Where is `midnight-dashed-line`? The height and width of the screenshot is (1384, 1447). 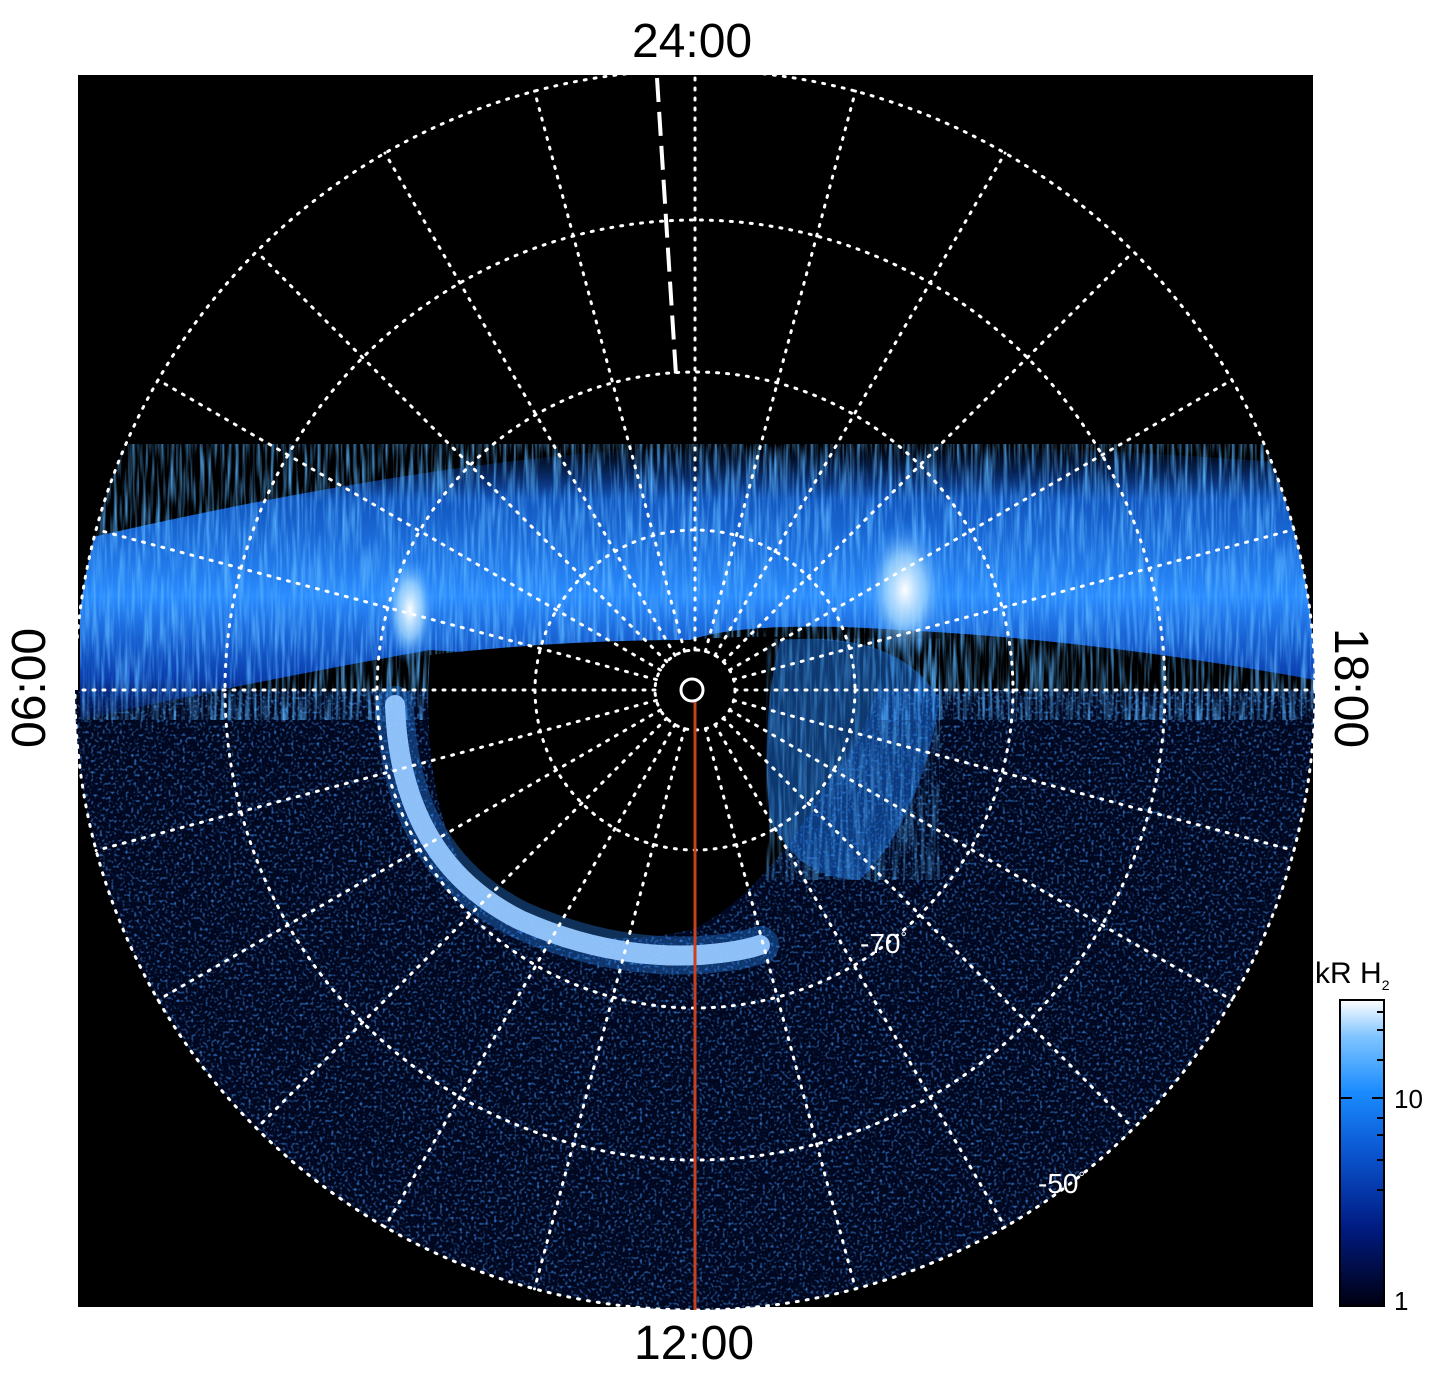
midnight-dashed-line is located at coordinates (666, 226).